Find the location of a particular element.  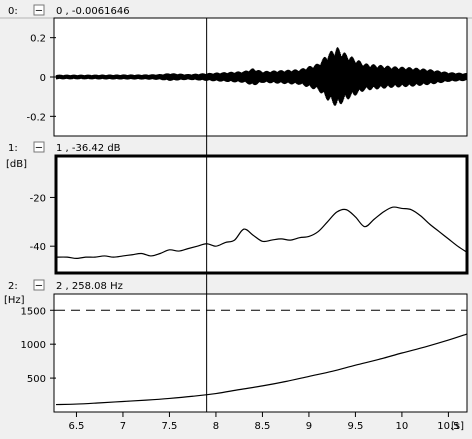

x-tick-label: 7.5 is located at coordinates (169, 426).